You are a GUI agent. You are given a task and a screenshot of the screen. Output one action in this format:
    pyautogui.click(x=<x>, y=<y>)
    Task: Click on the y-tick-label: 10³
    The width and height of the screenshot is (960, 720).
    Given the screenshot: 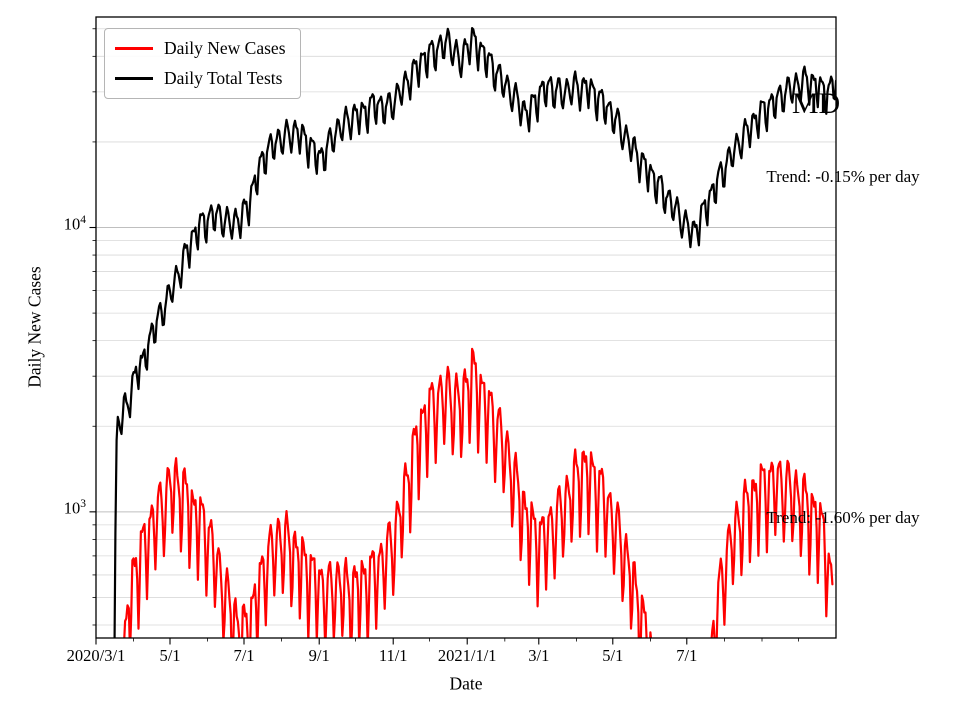 What is the action you would take?
    pyautogui.click(x=74, y=507)
    